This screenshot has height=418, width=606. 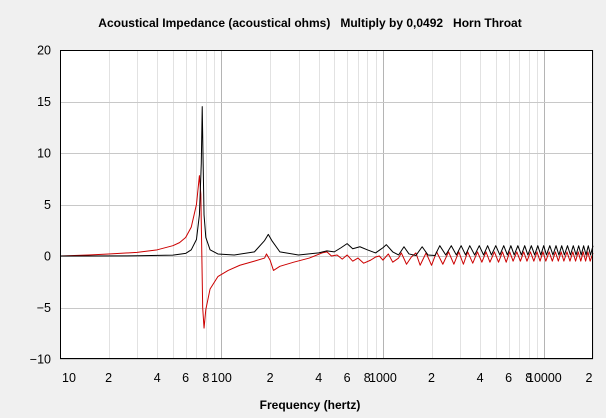 What do you see at coordinates (44, 51) in the screenshot?
I see `y-tick-label: 20` at bounding box center [44, 51].